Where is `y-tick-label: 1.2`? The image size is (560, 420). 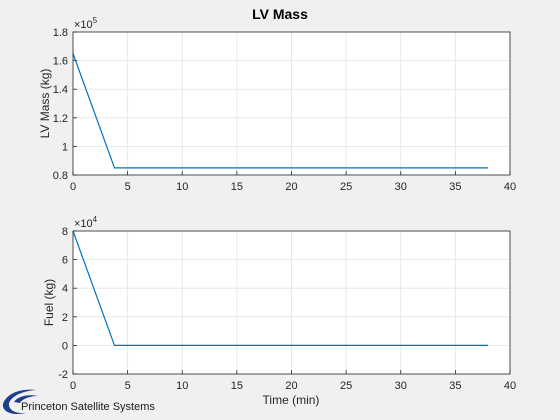
y-tick-label: 1.2 is located at coordinates (60, 119).